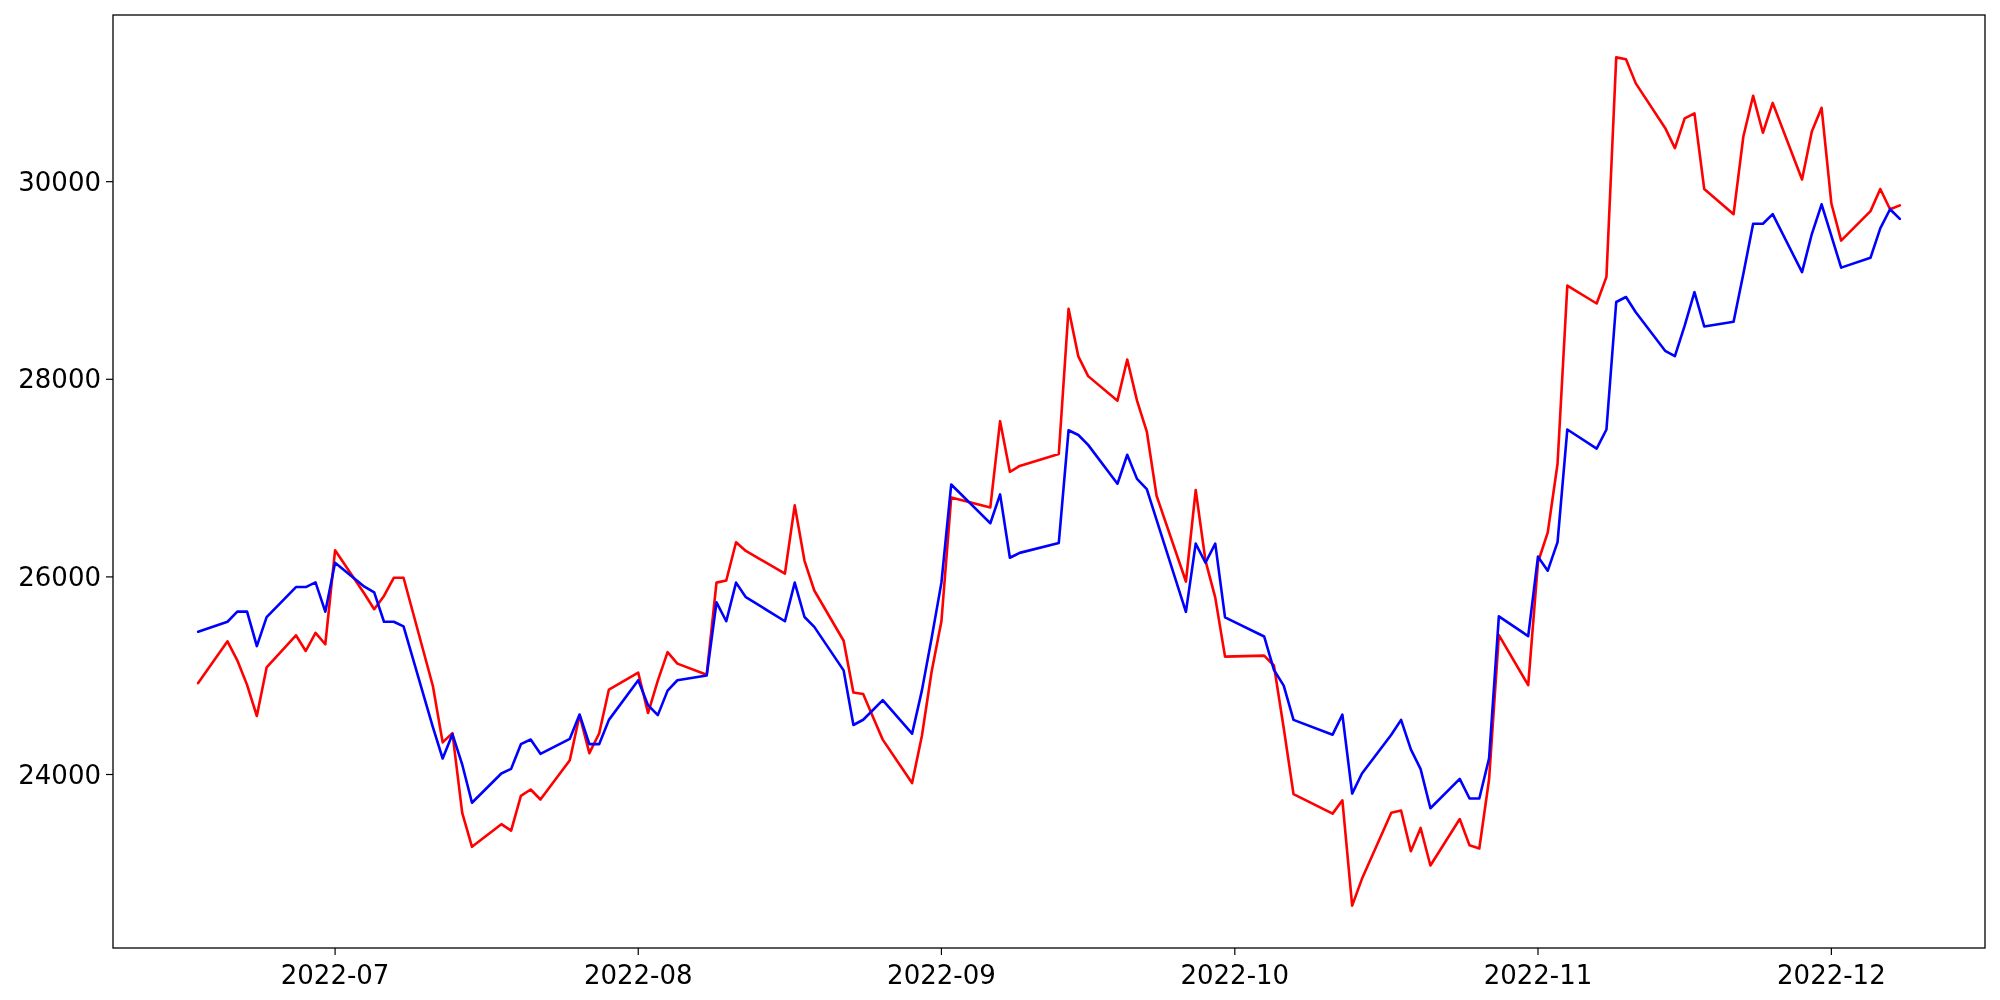 This screenshot has width=2000, height=1000. I want to click on y-tick-label: 30000, so click(59, 181).